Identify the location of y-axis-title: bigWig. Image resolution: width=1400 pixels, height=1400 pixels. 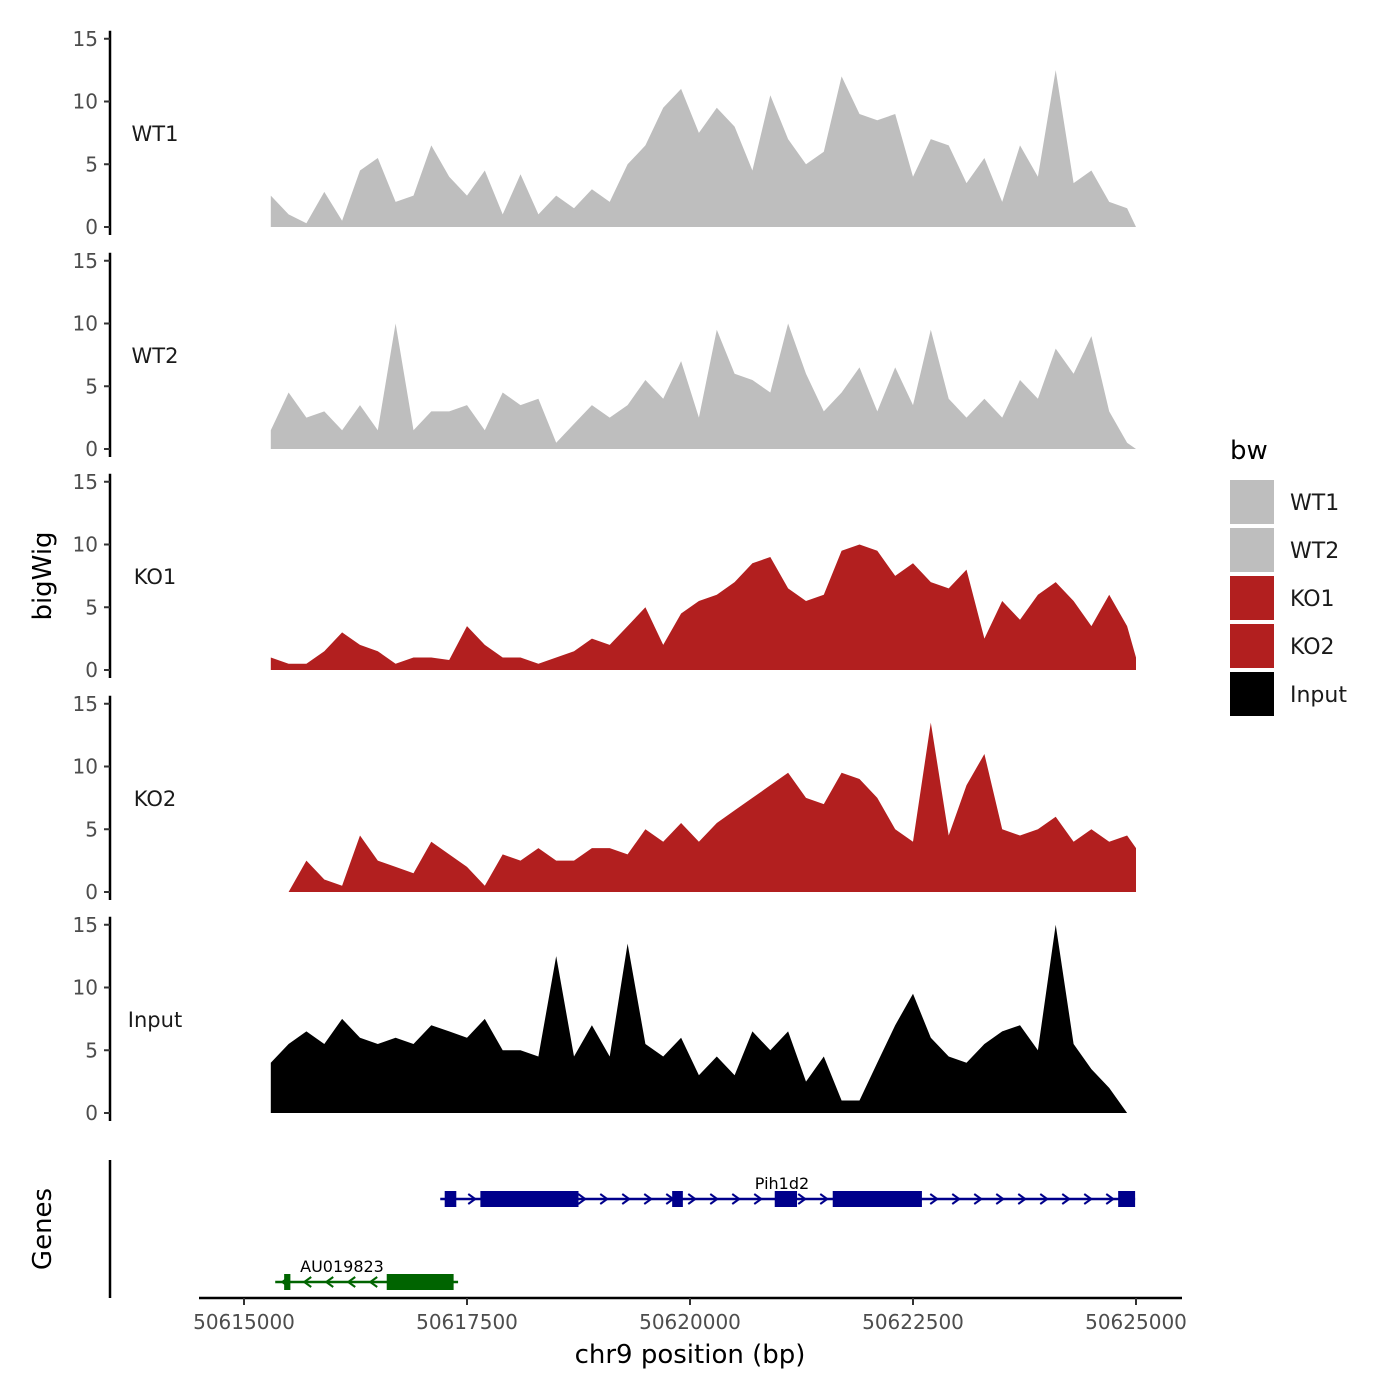
(43, 575).